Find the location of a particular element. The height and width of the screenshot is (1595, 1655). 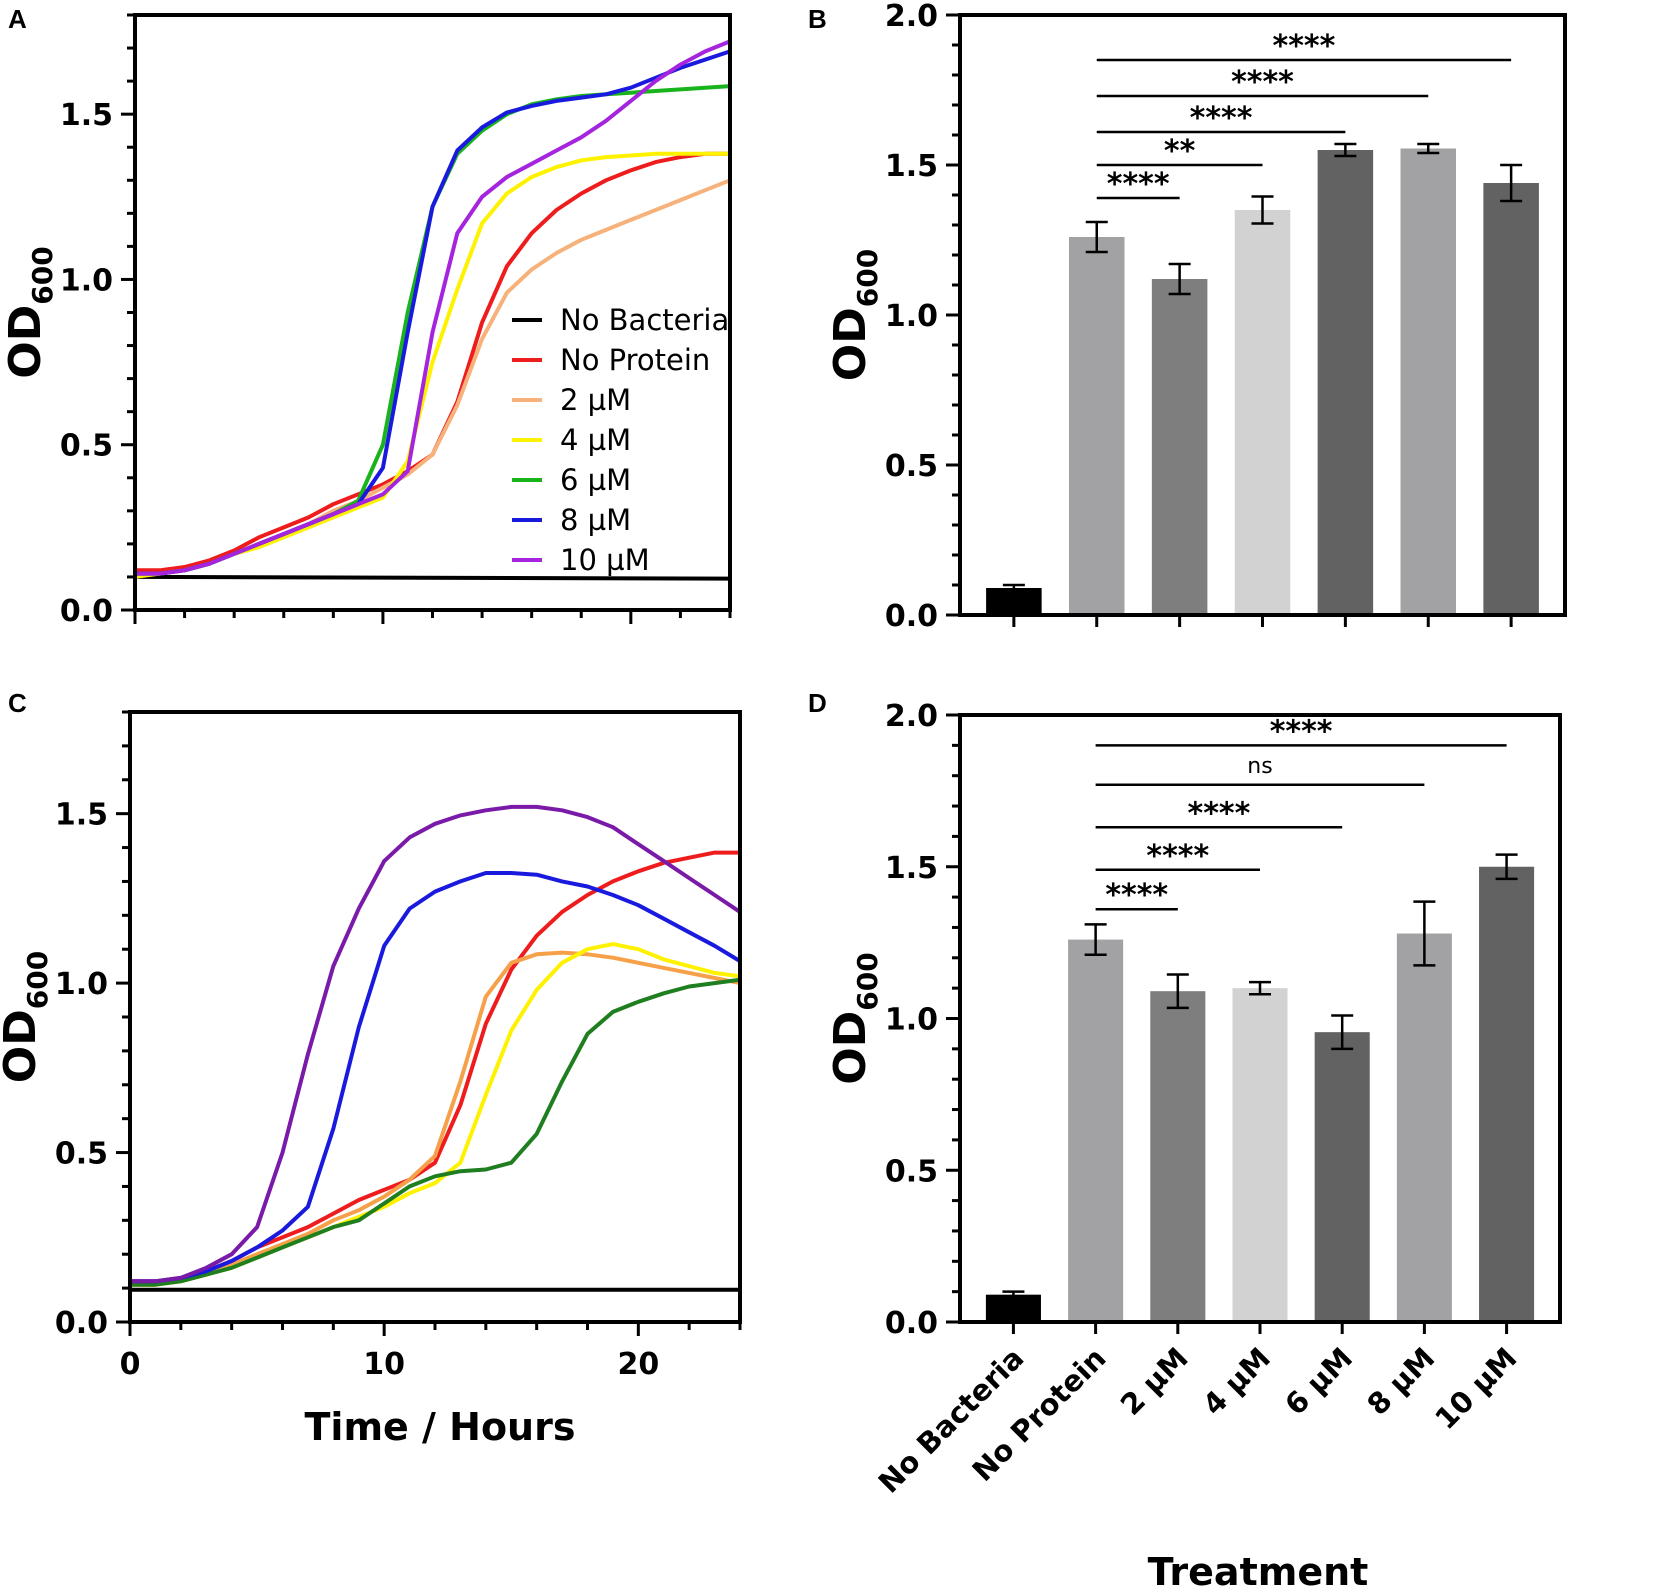

category-label: 2 µM is located at coordinates (1154, 1381).